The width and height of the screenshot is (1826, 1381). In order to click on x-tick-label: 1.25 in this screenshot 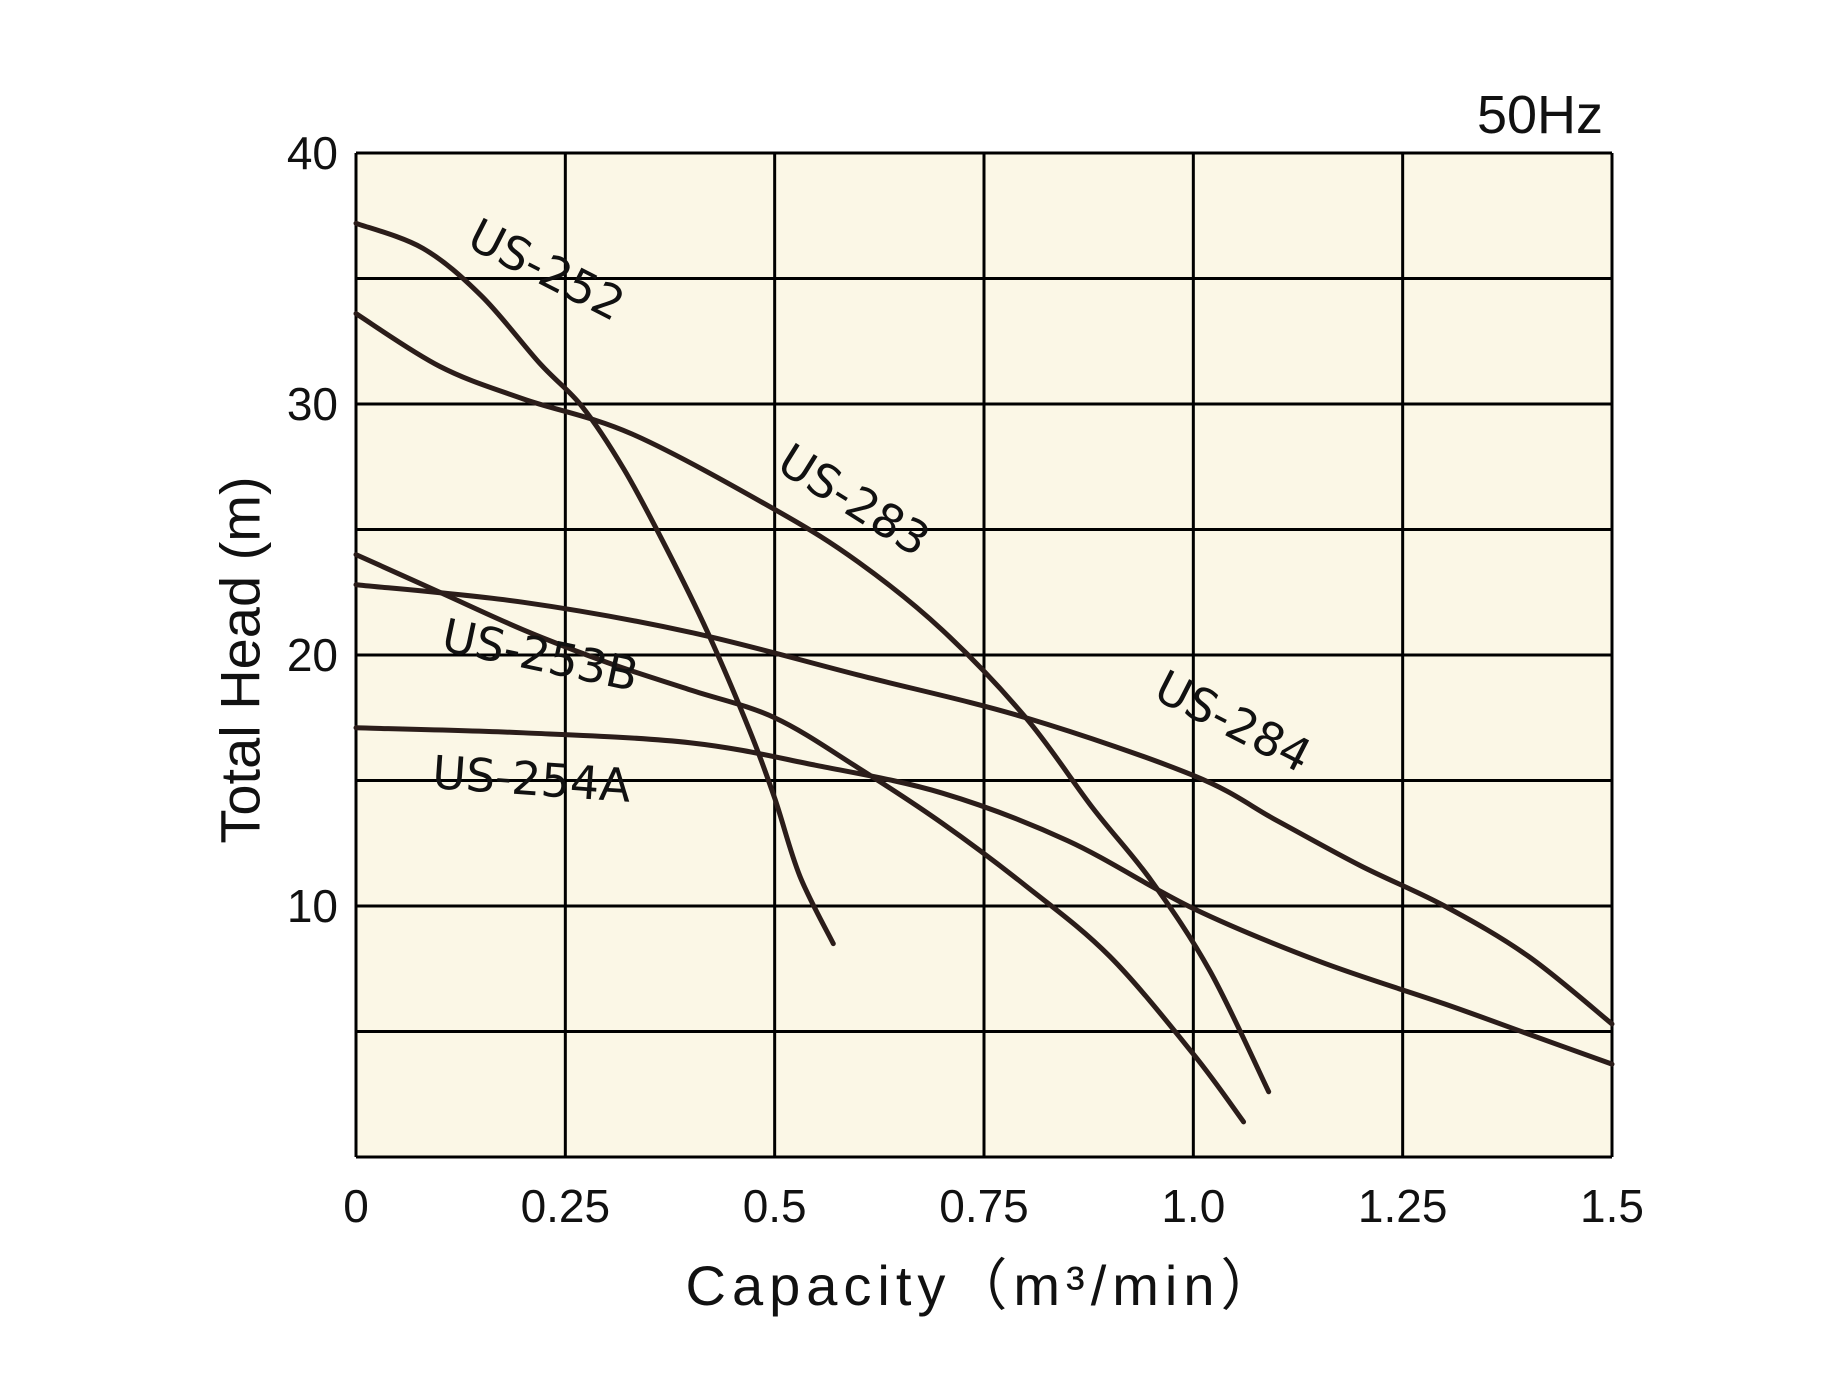, I will do `click(1403, 1206)`.